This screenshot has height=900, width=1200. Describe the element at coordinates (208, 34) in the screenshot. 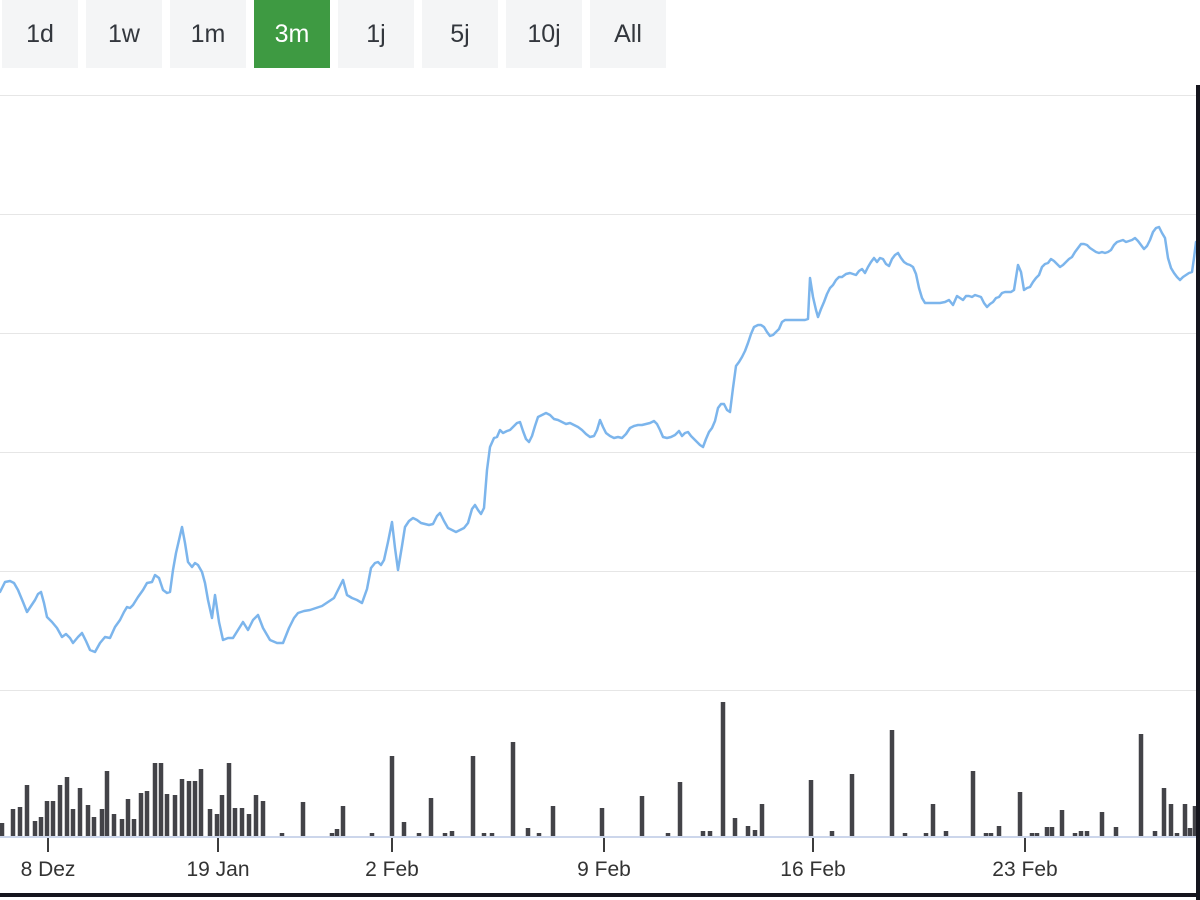

I see `range-button-1m: 1m` at that location.